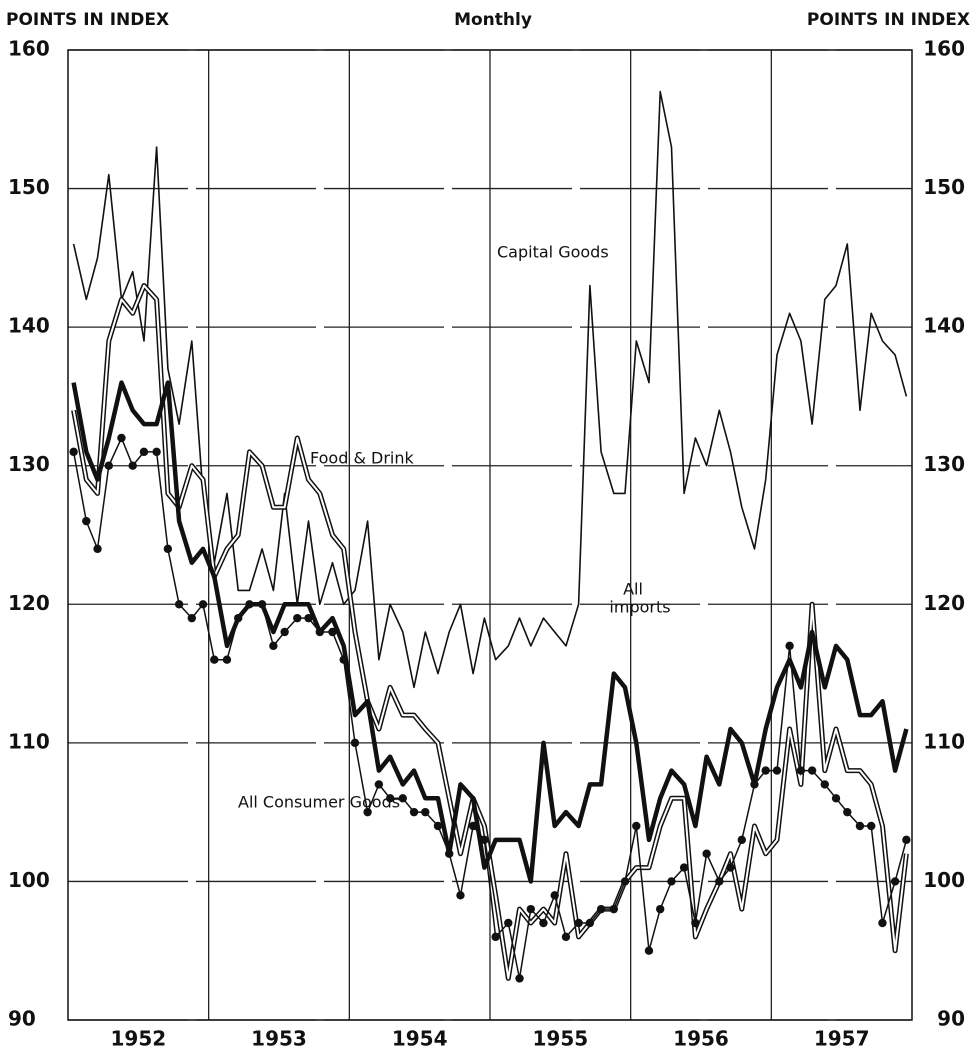  Describe the element at coordinates (319, 802) in the screenshot. I see `annotation: All Consumer Goods` at that location.